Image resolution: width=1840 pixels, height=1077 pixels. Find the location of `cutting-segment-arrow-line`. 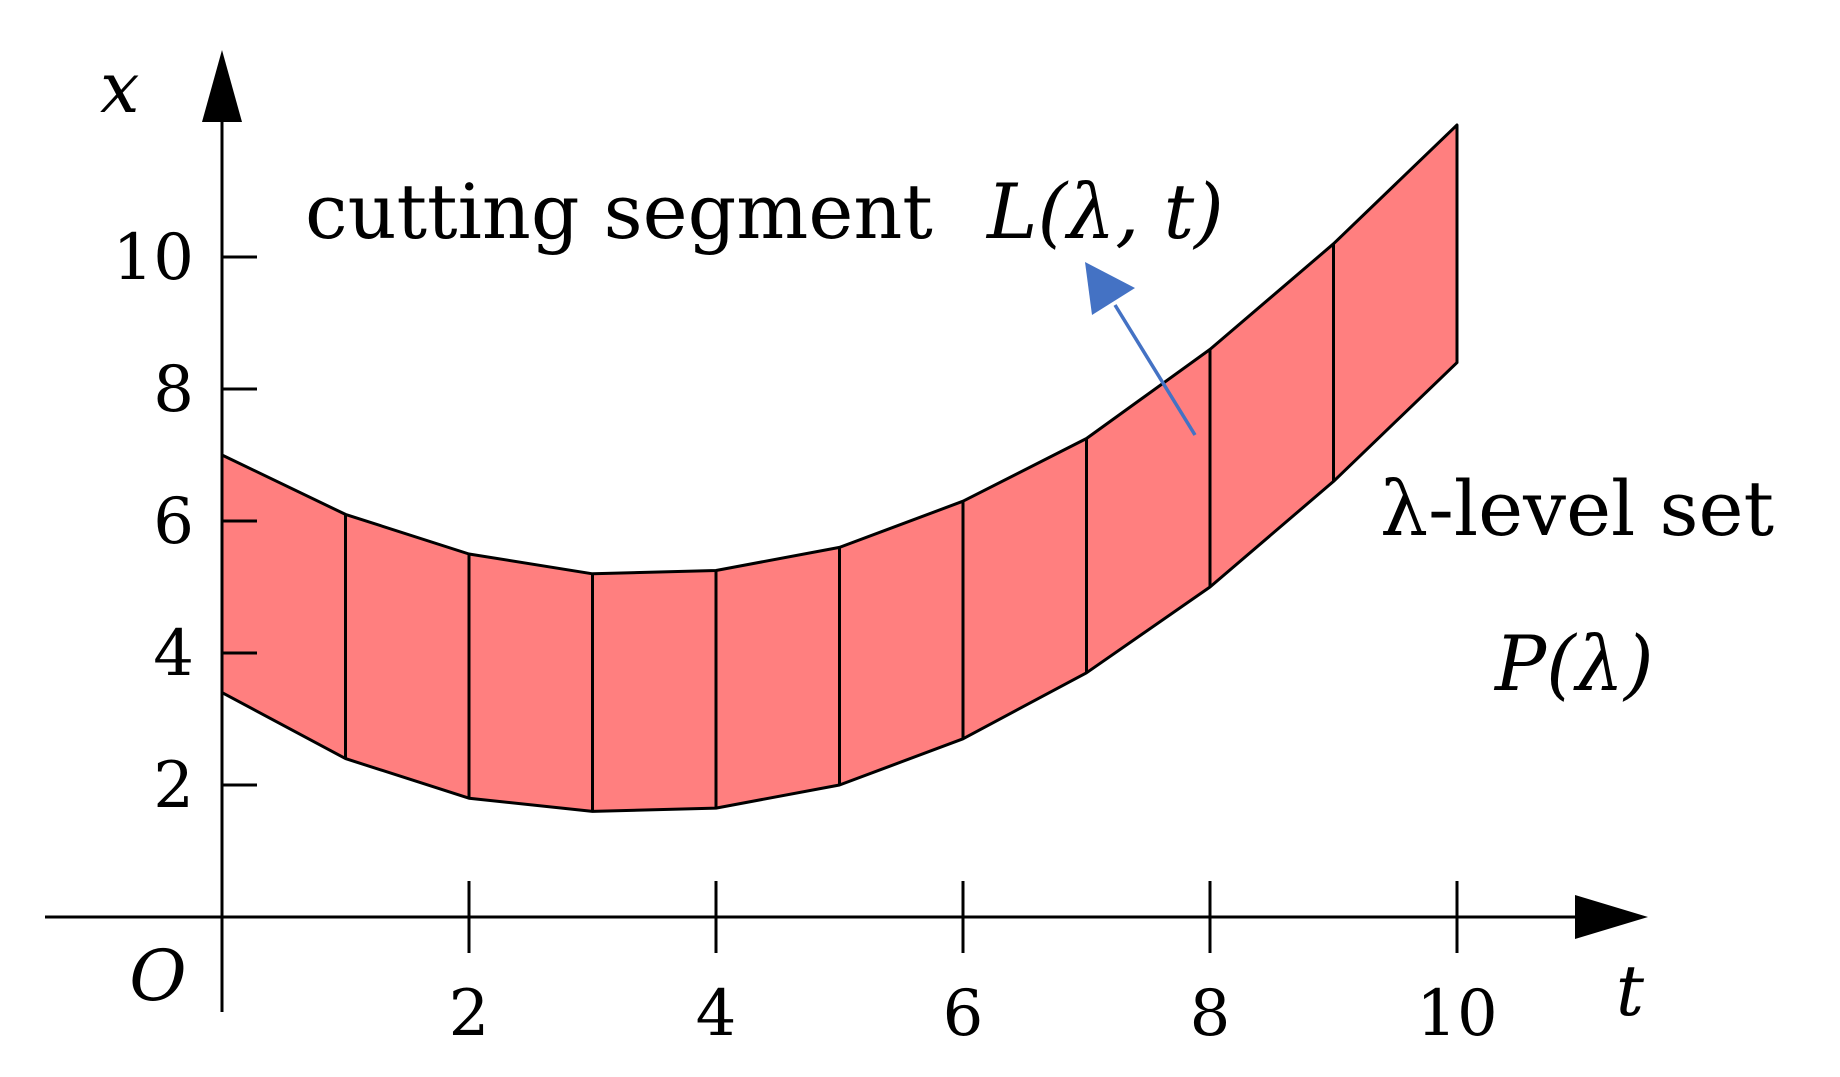

cutting-segment-arrow-line is located at coordinates (1155, 370).